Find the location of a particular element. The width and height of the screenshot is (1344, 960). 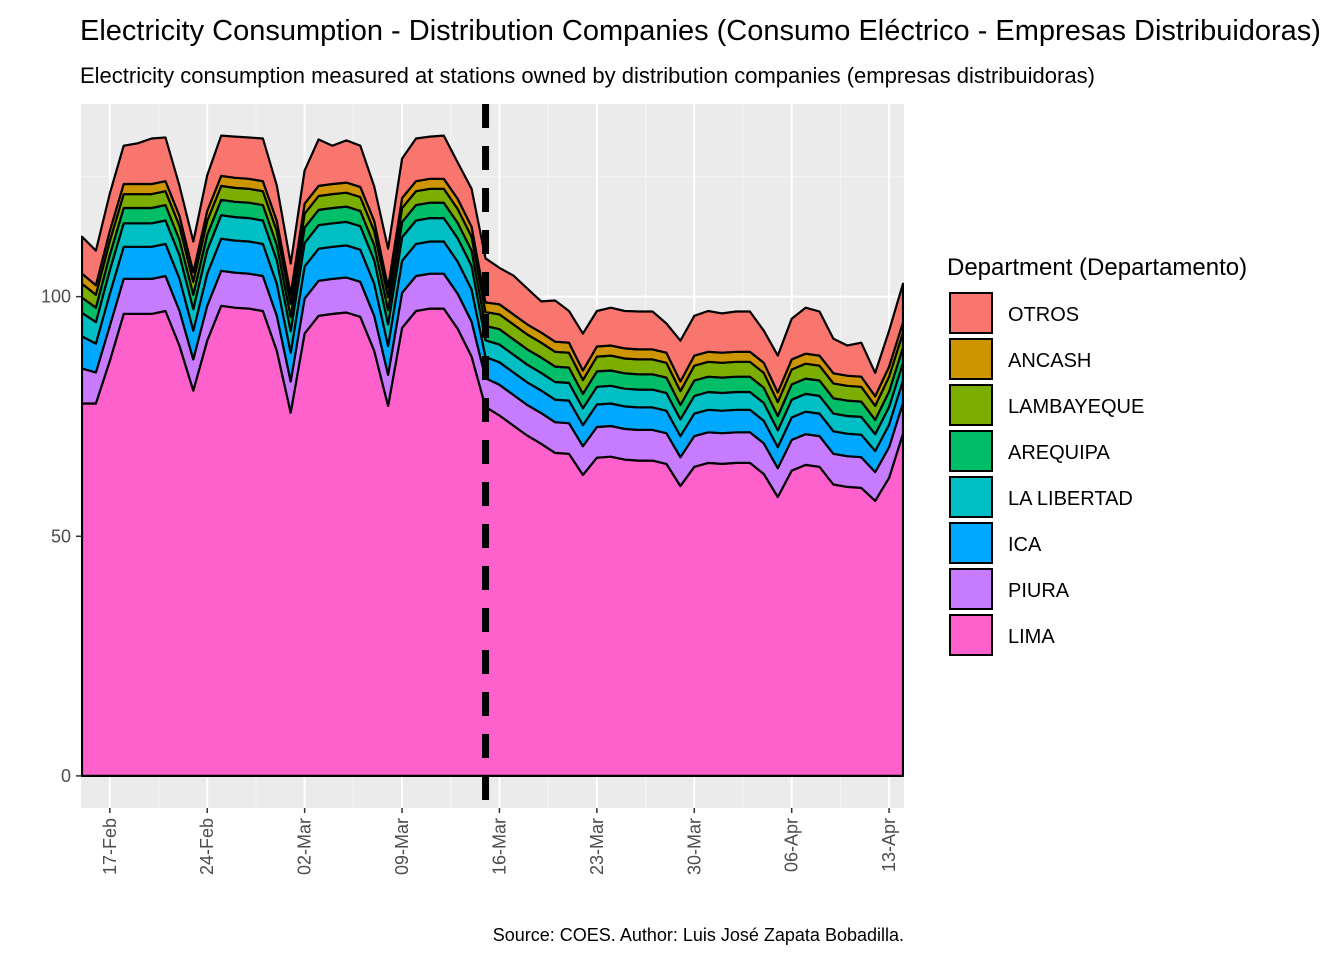

legend-label: ANCASH is located at coordinates (1049, 361).